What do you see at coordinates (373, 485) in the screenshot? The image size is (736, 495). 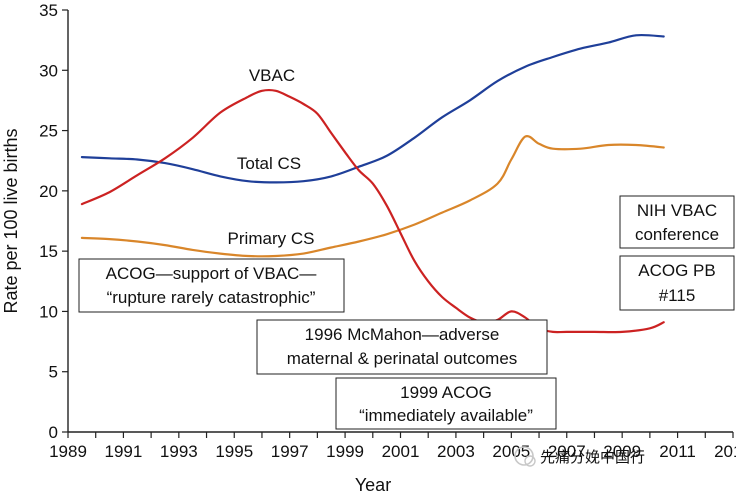 I see `x-axis-title: Year` at bounding box center [373, 485].